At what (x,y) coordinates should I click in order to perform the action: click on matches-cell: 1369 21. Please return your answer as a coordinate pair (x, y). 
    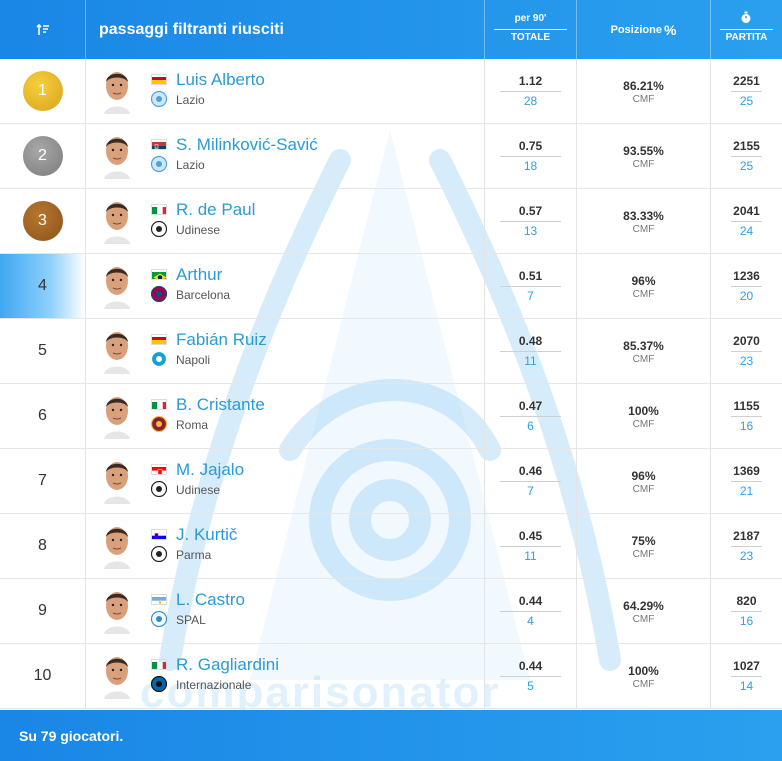
    Looking at the image, I should click on (746, 481).